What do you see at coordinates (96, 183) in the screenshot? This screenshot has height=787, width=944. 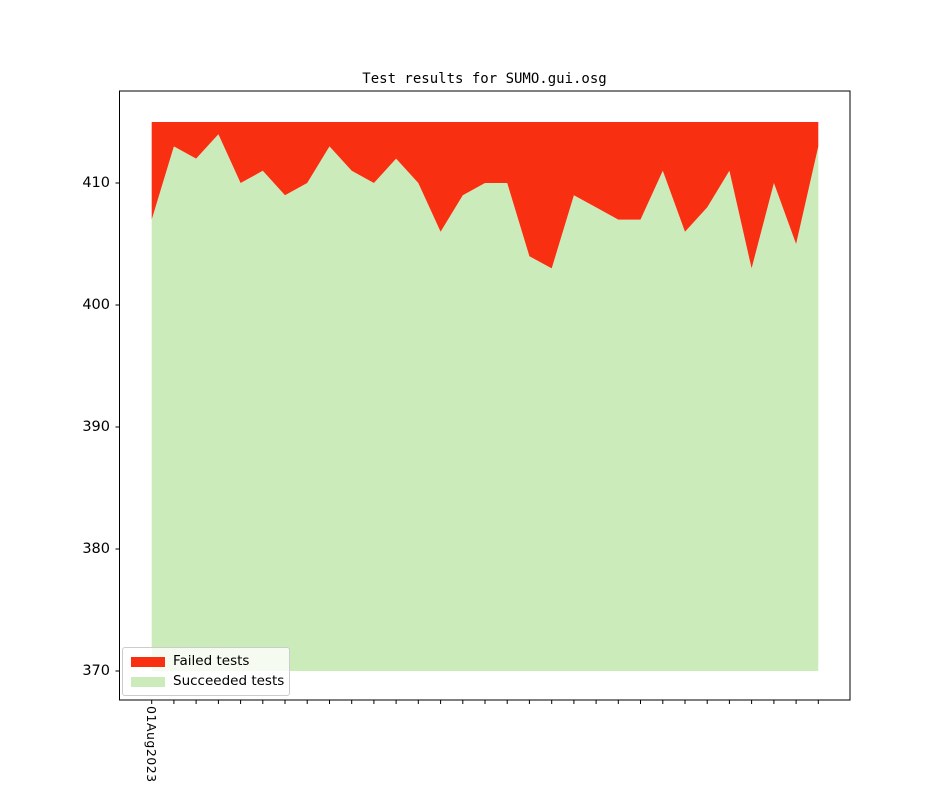 I see `y-tick-label: 410` at bounding box center [96, 183].